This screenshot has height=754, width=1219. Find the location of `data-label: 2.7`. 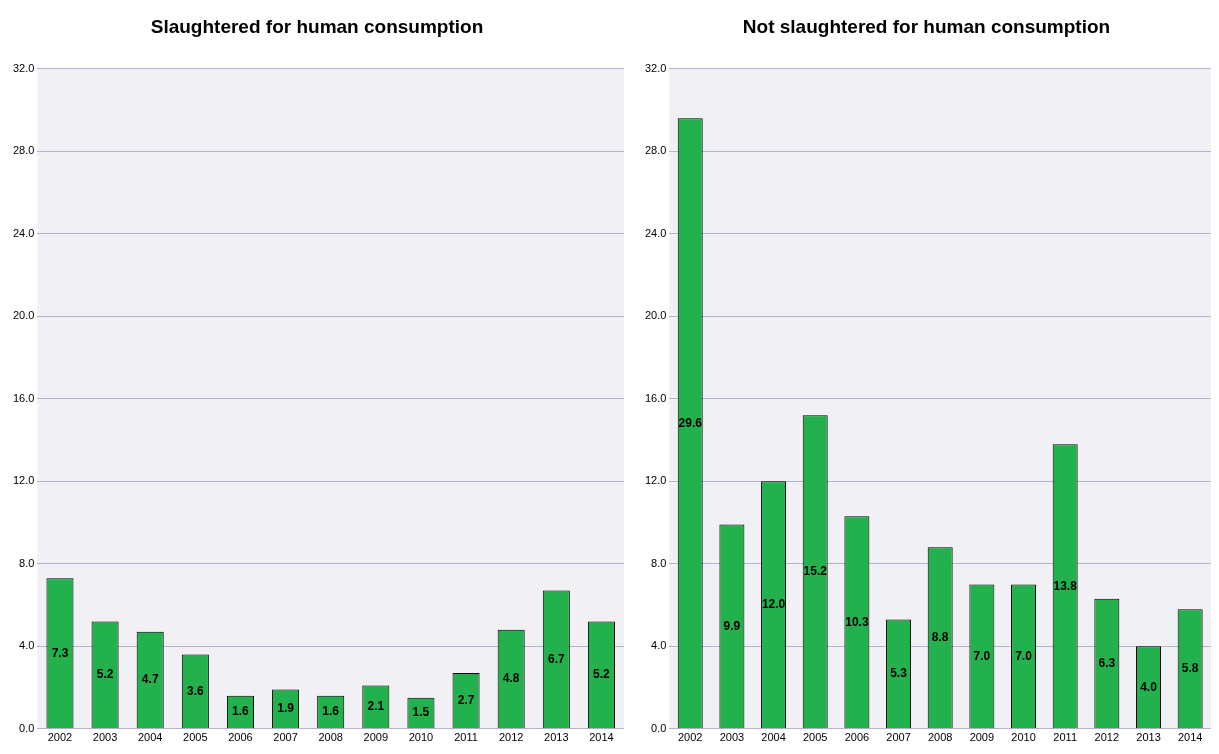

data-label: 2.7 is located at coordinates (466, 700).